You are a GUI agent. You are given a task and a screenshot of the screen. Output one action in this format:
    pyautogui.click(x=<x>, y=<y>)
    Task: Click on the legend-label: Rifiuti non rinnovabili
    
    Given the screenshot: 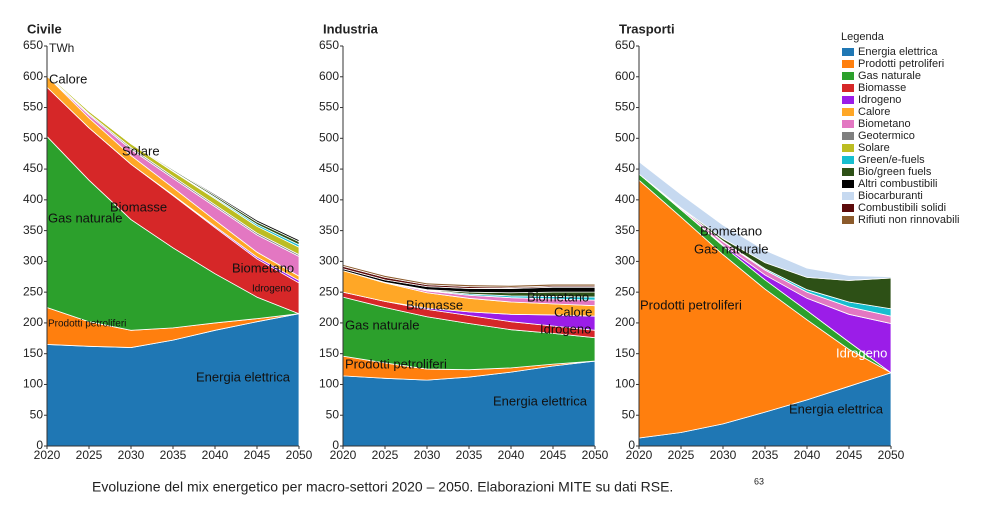 What is the action you would take?
    pyautogui.click(x=909, y=220)
    